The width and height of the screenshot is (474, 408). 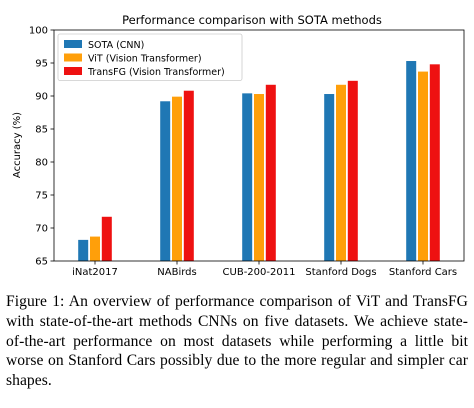 What do you see at coordinates (41, 64) in the screenshot?
I see `y-tick-label: 95` at bounding box center [41, 64].